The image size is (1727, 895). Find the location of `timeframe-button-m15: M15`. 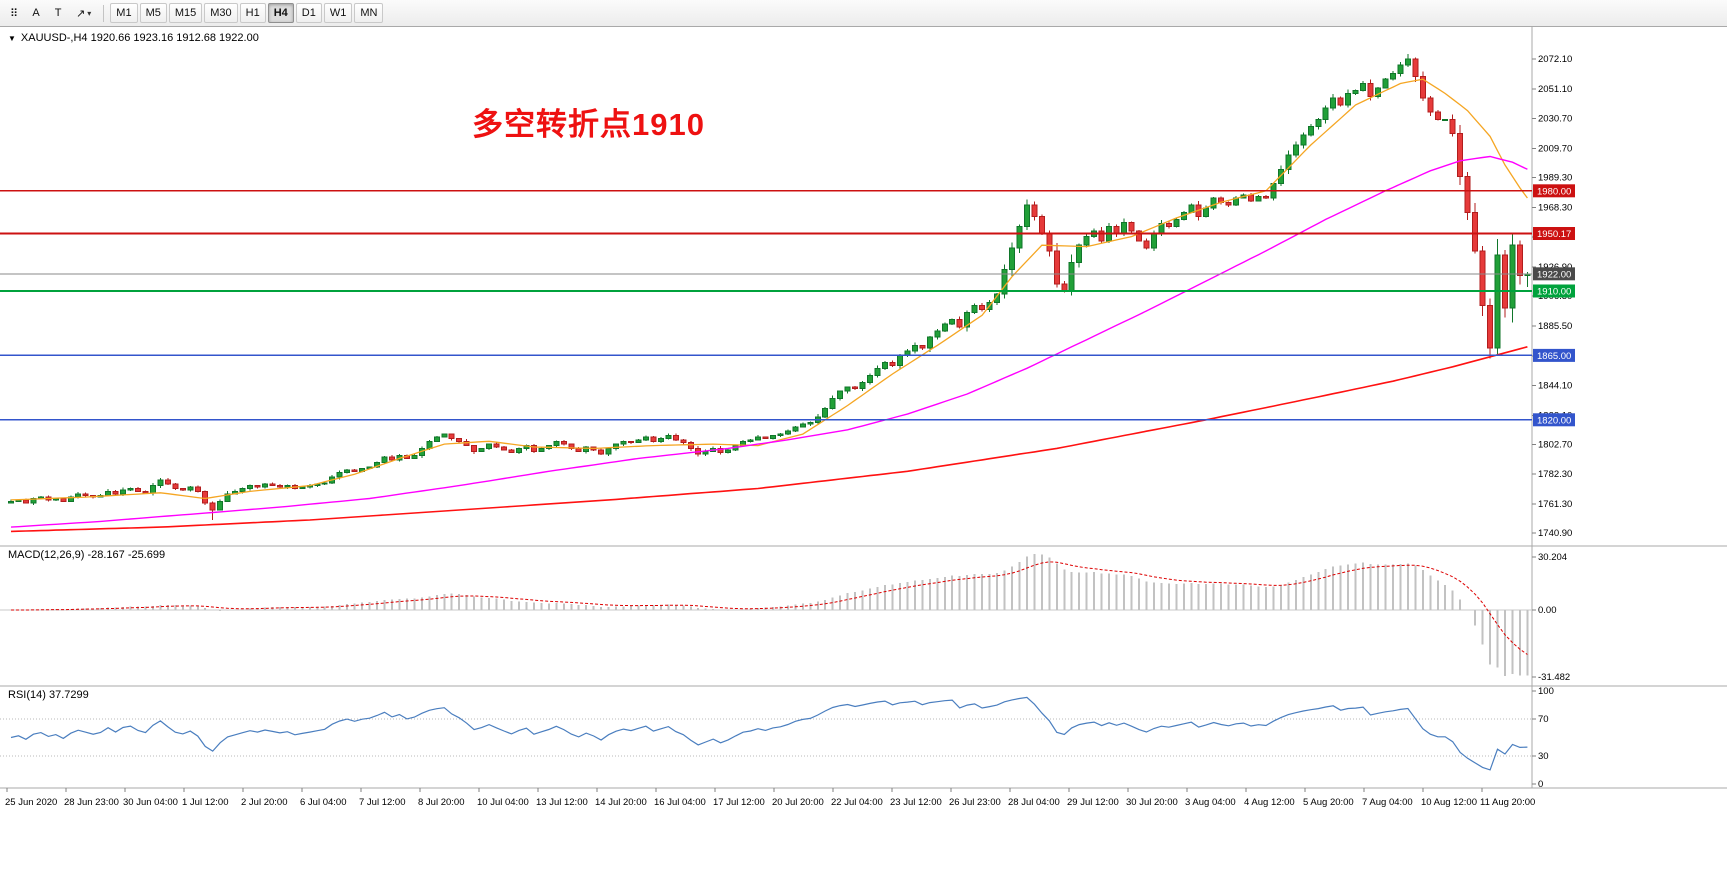

timeframe-button-m15: M15 is located at coordinates (185, 13).